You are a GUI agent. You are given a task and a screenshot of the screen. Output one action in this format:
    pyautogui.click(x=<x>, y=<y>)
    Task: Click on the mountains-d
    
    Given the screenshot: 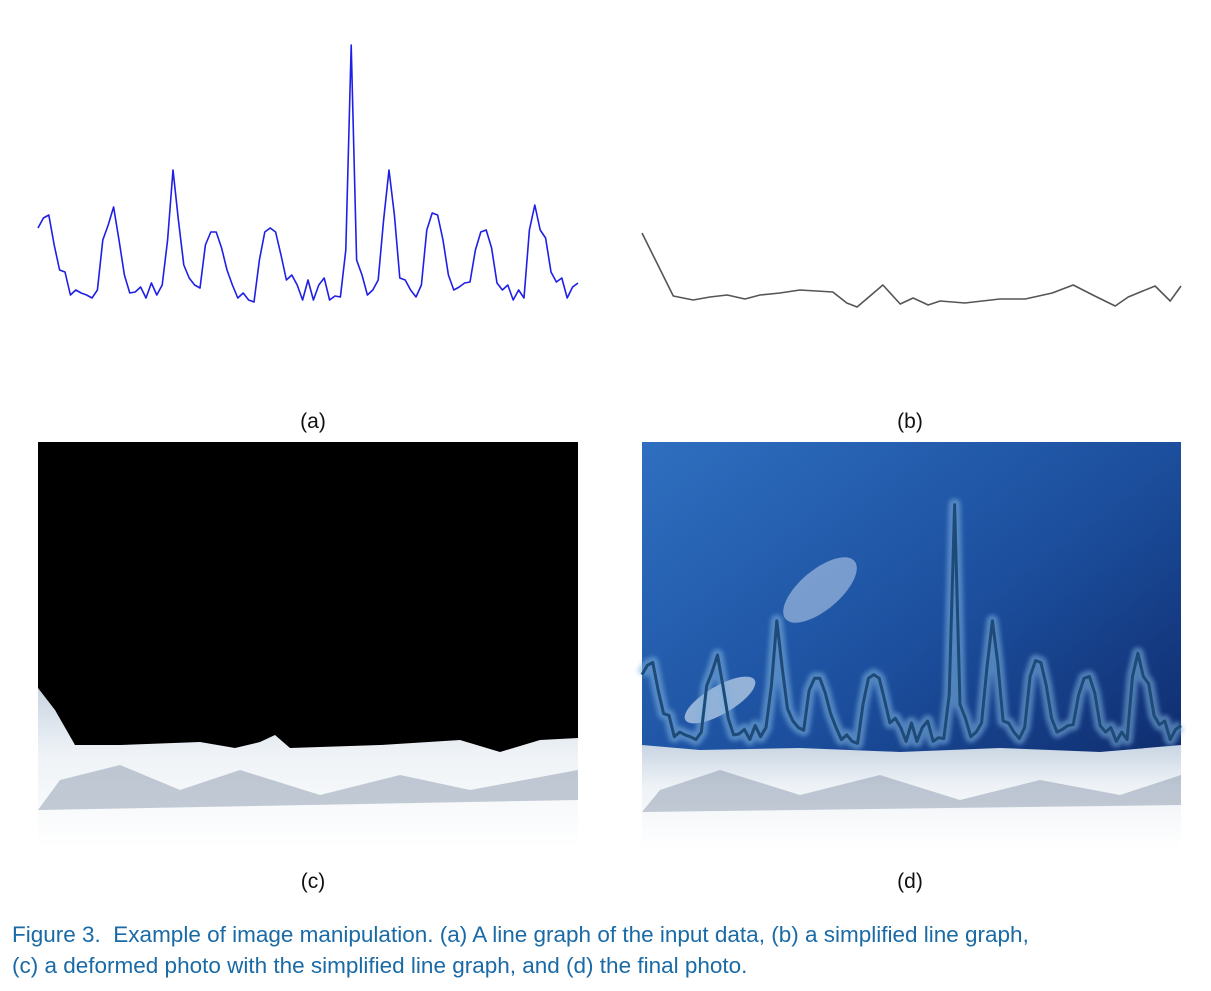 What is the action you would take?
    pyautogui.click(x=911, y=796)
    